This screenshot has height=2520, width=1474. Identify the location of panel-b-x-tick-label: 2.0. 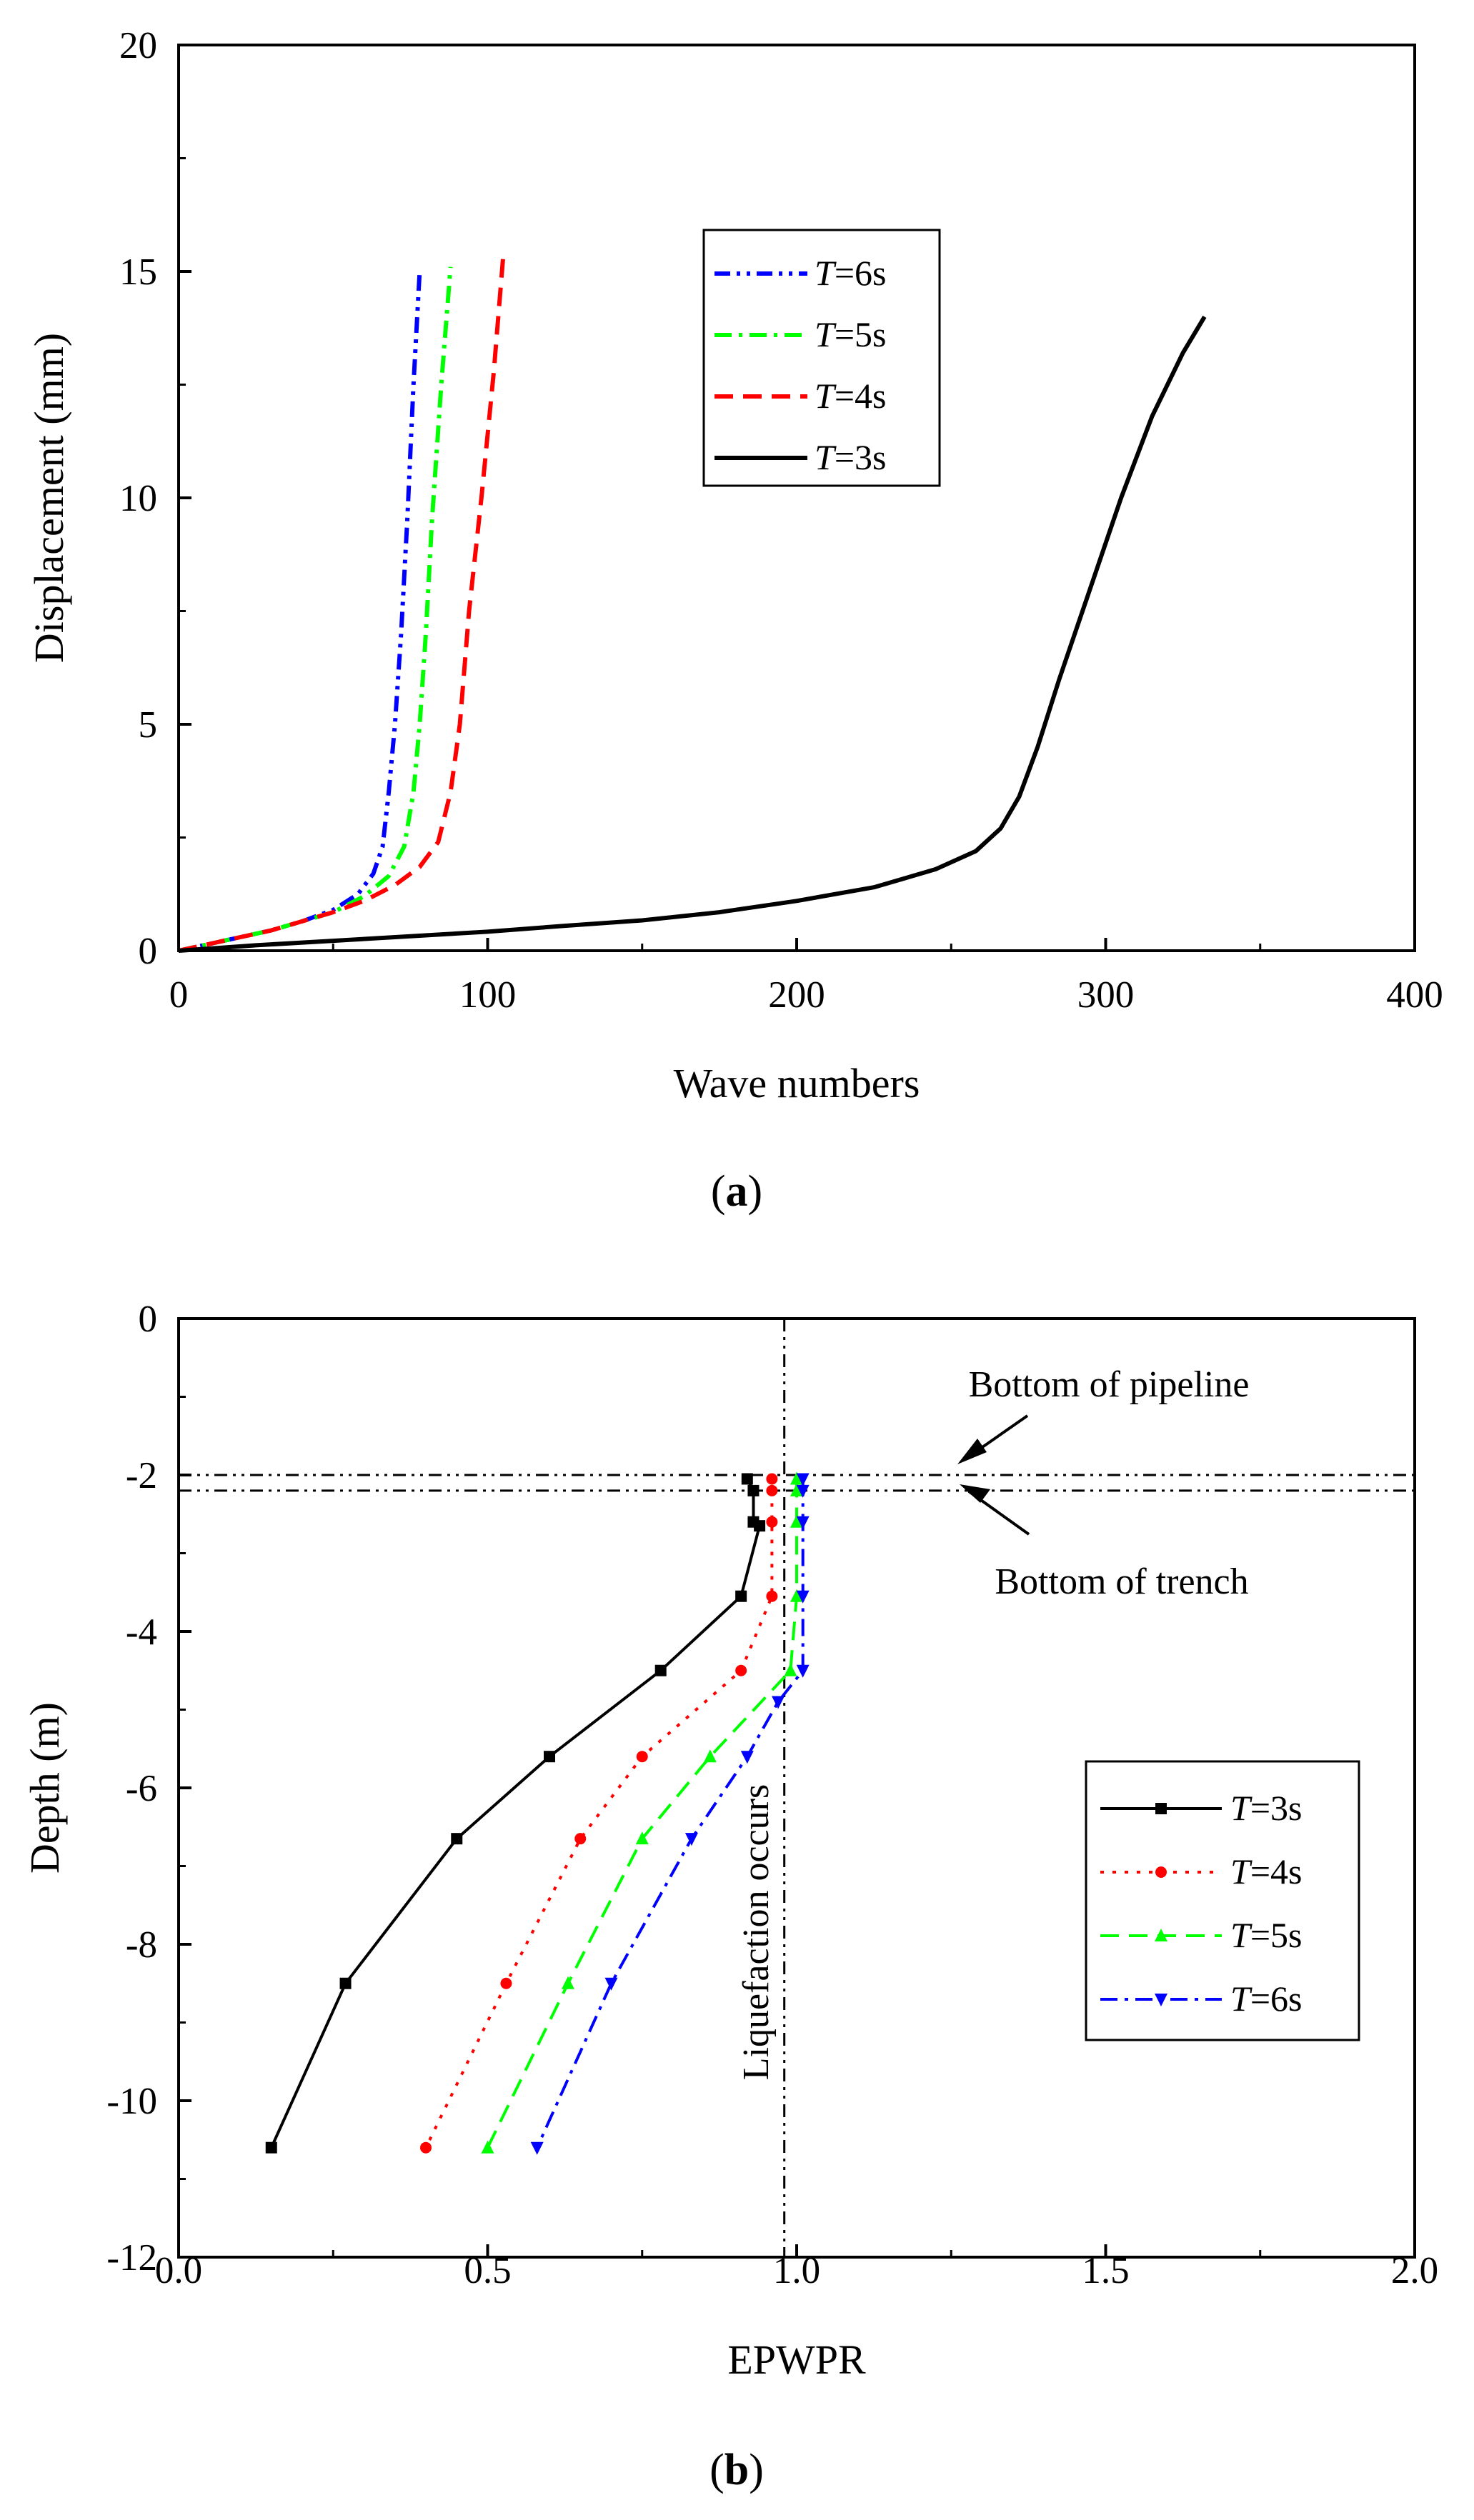
(1414, 2270).